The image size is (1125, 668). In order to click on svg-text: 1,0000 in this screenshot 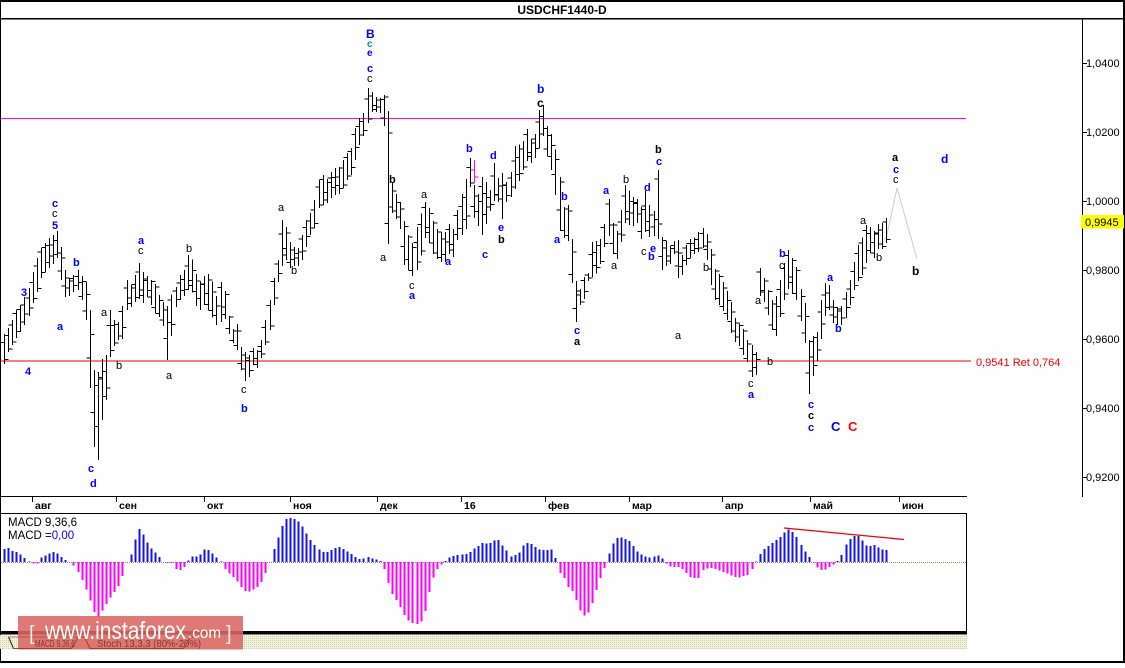, I will do `click(1103, 202)`.